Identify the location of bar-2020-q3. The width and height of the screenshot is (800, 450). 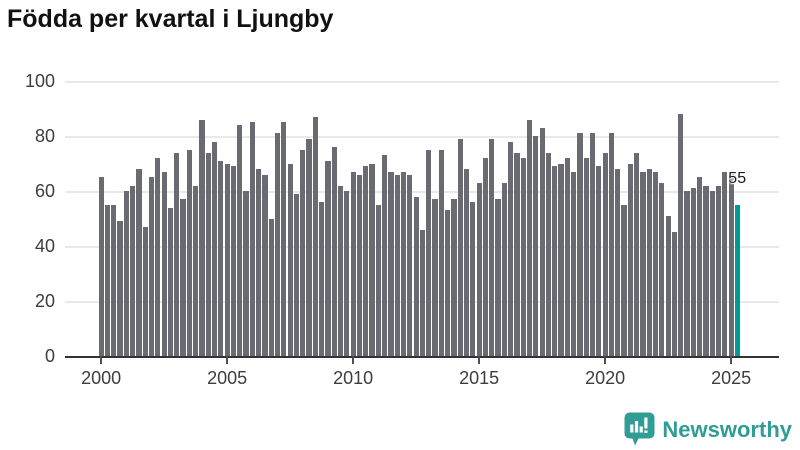
(618, 262).